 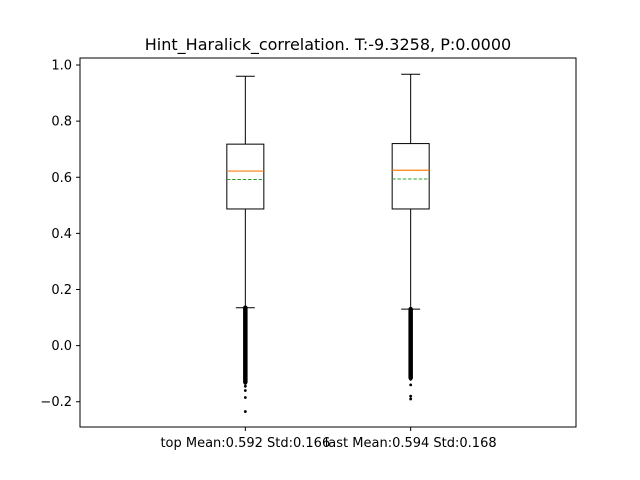 I want to click on x-tick-label: last Mean:0.594 Std:0.168, so click(x=411, y=443).